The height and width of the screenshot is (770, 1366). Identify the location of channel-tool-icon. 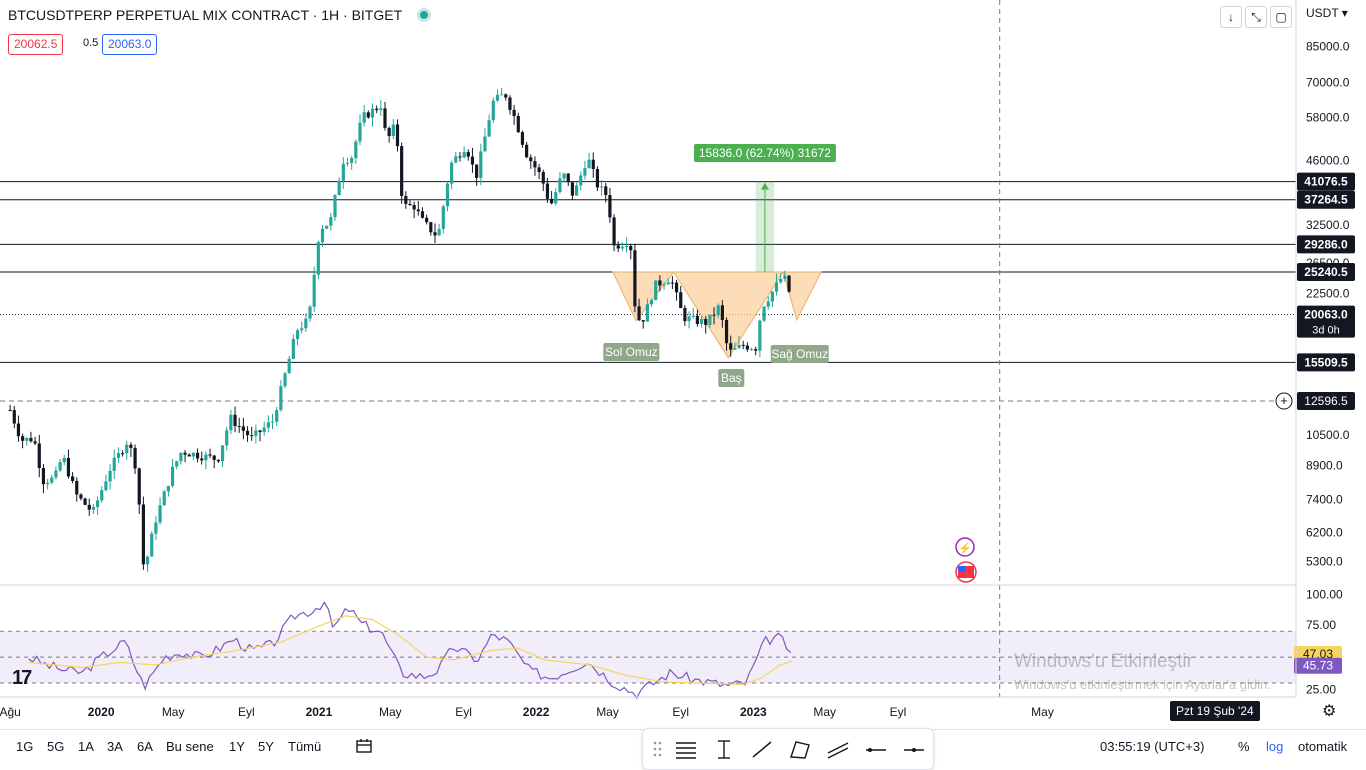
(838, 749).